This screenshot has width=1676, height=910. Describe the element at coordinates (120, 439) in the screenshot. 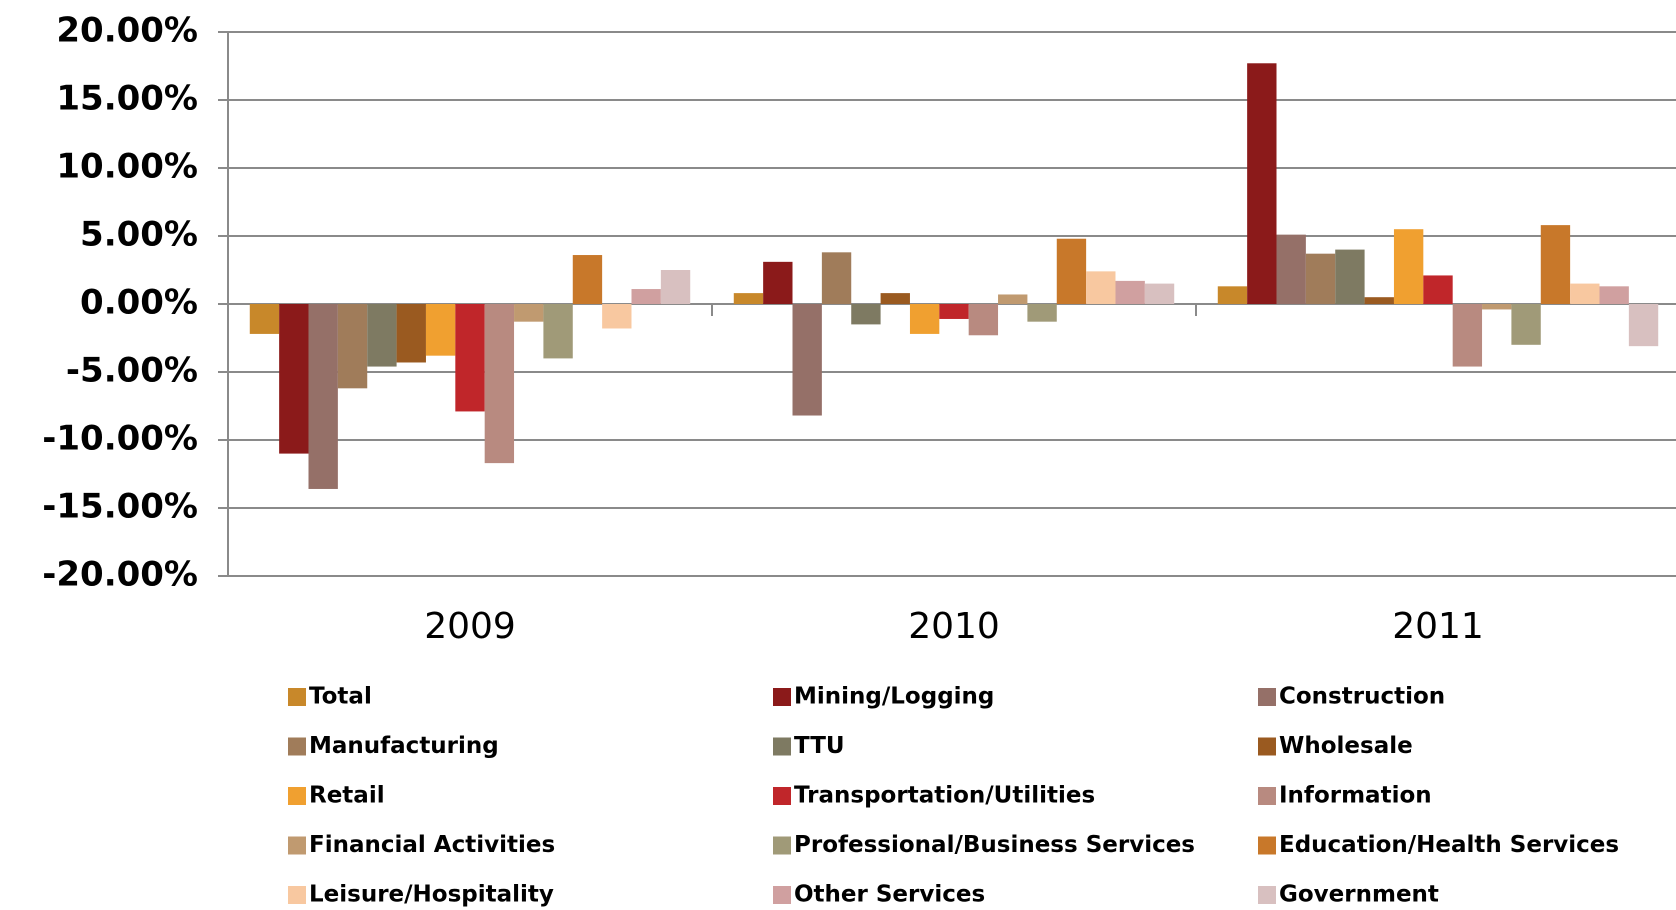

I see `y-tick-label: -10.00%` at that location.